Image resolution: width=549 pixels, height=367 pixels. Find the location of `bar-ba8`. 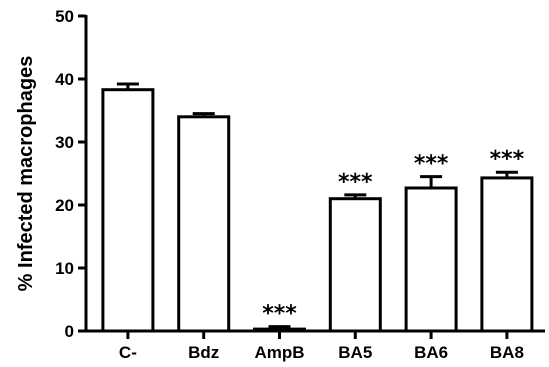

bar-ba8 is located at coordinates (507, 254).